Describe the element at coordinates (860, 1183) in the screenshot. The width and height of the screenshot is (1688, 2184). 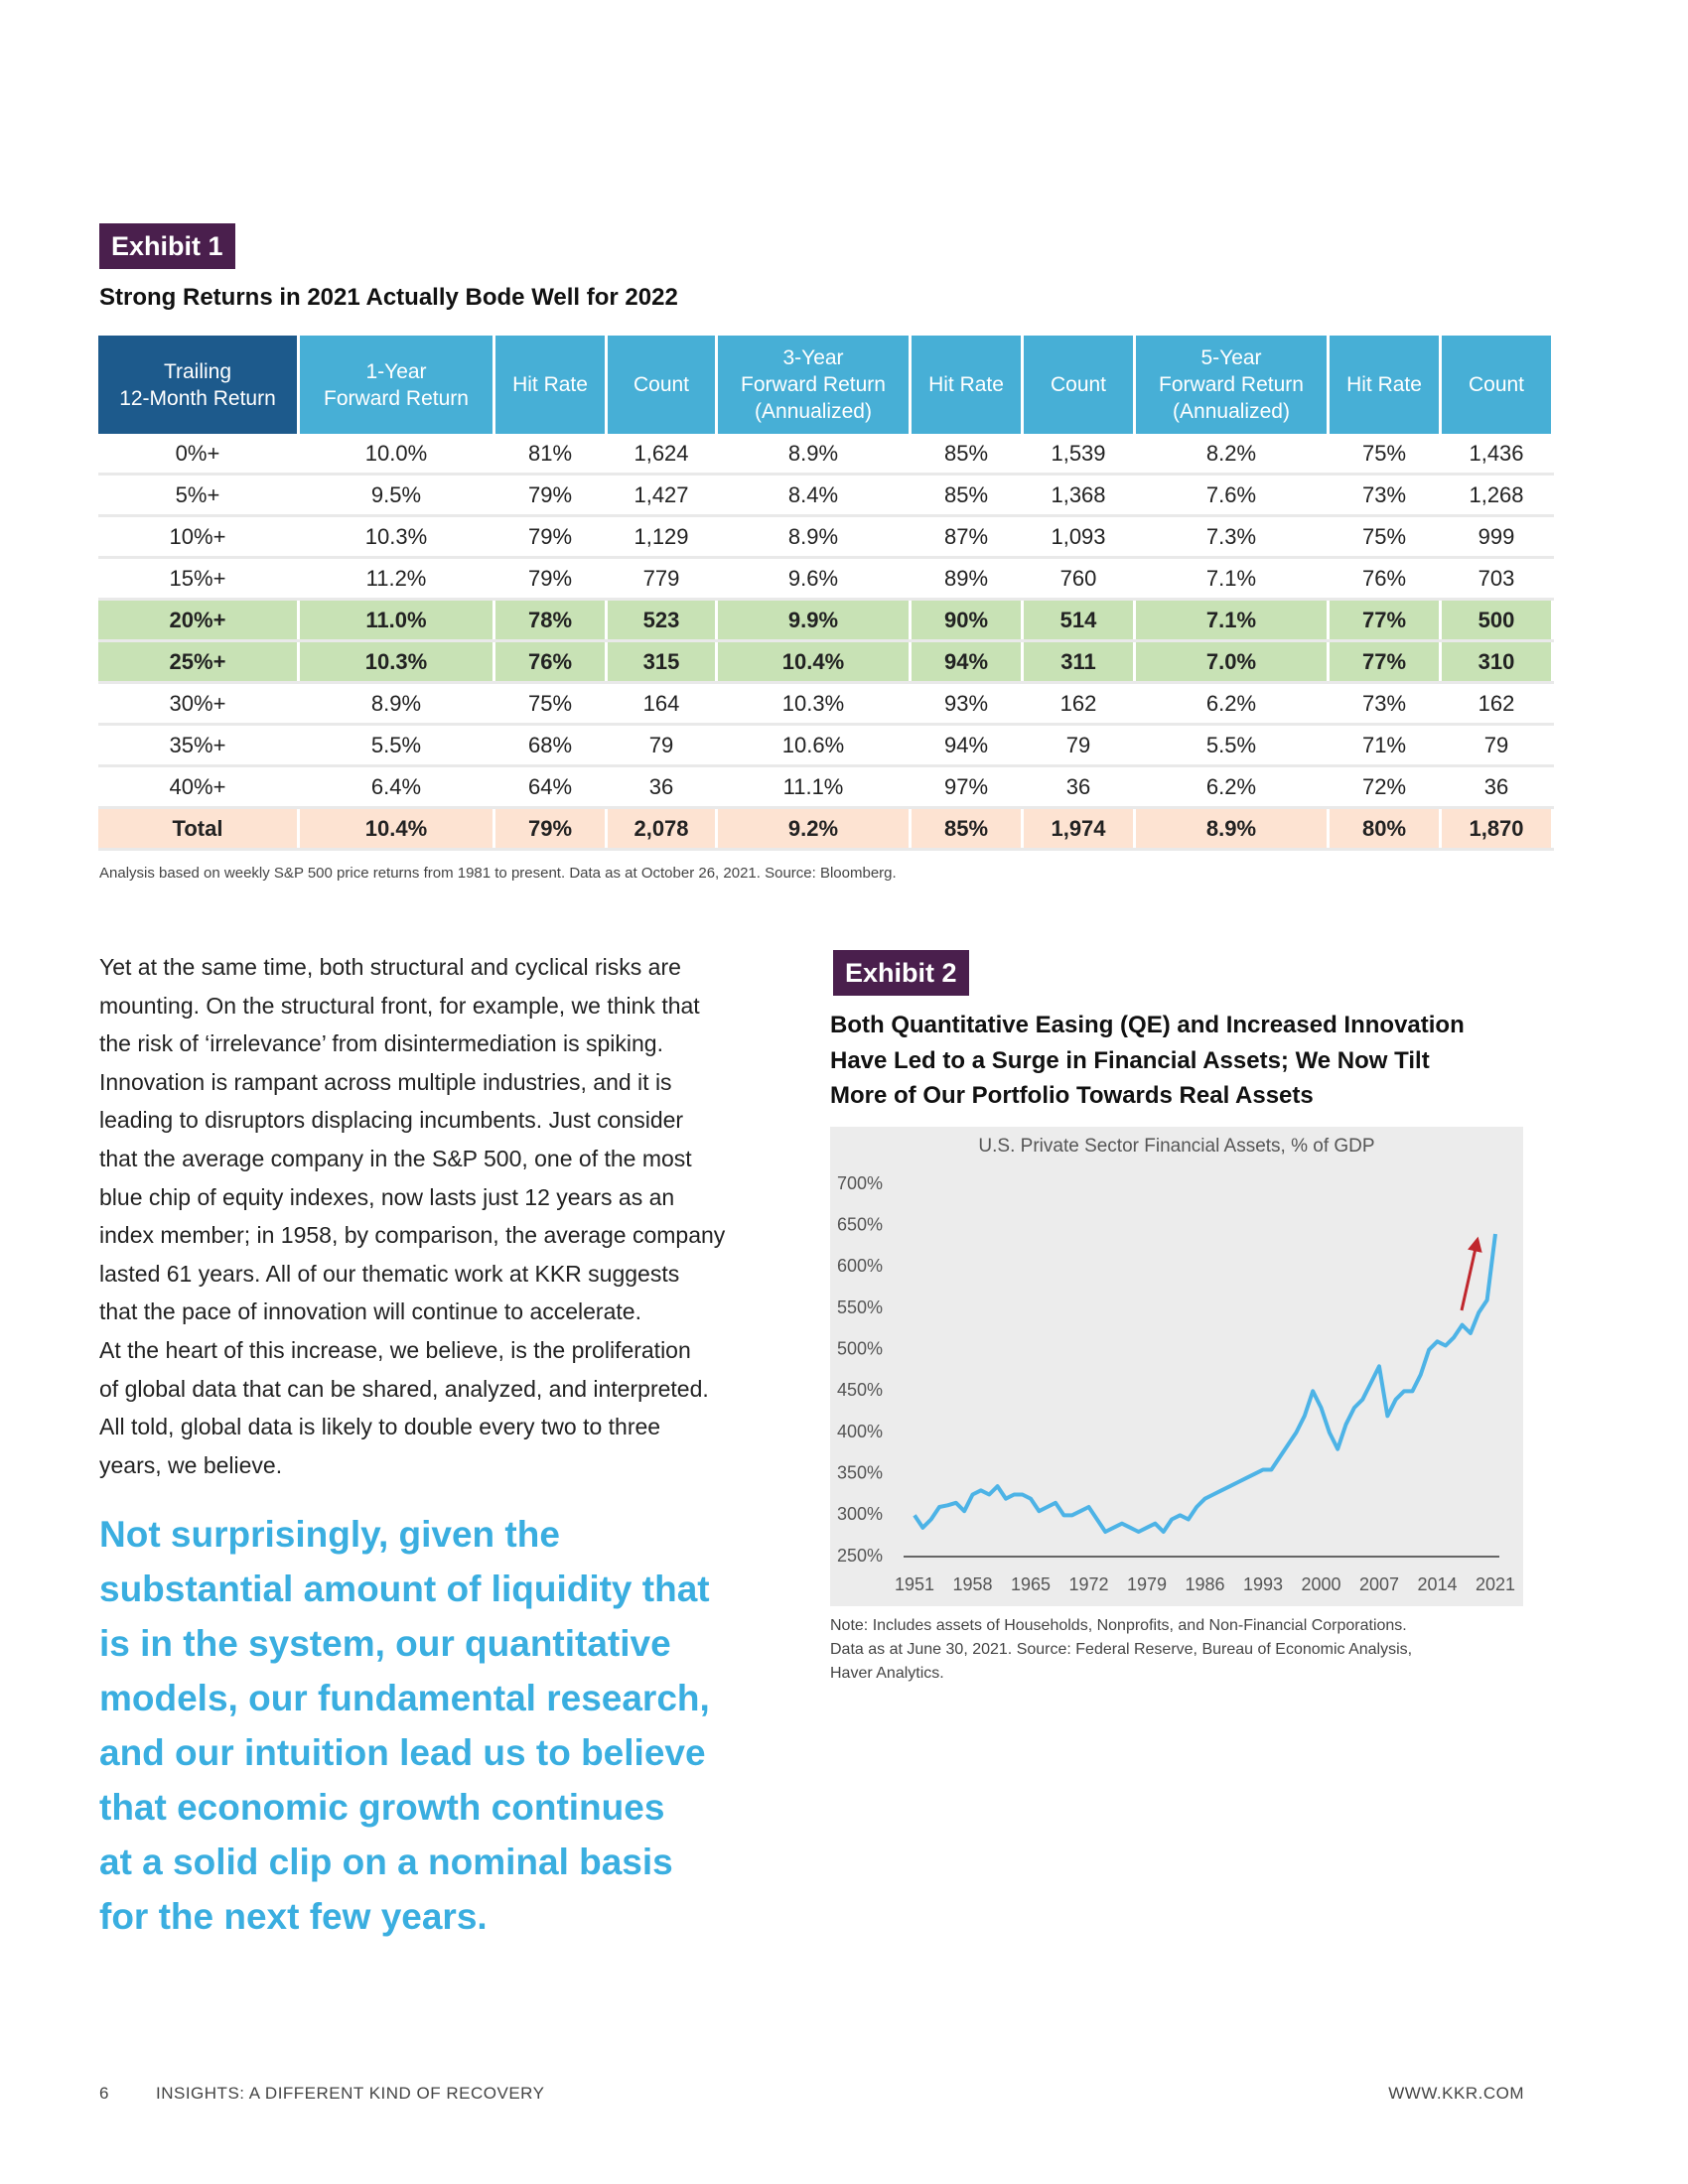
I see `y-tick-label: 700%` at that location.